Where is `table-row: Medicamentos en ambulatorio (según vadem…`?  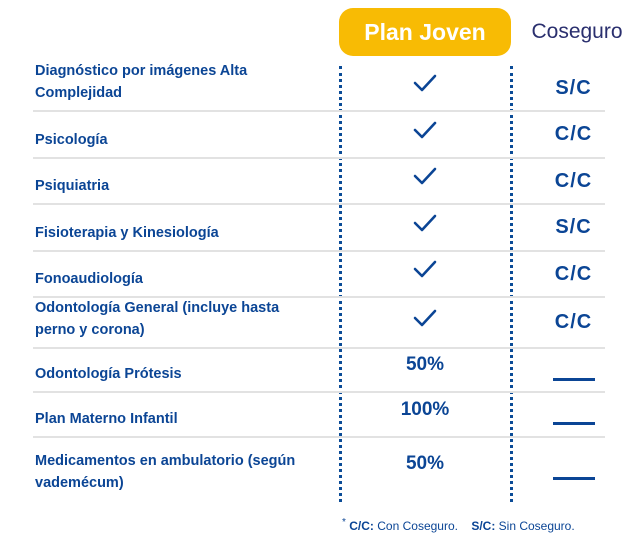 table-row: Medicamentos en ambulatorio (según vadem… is located at coordinates (319, 469).